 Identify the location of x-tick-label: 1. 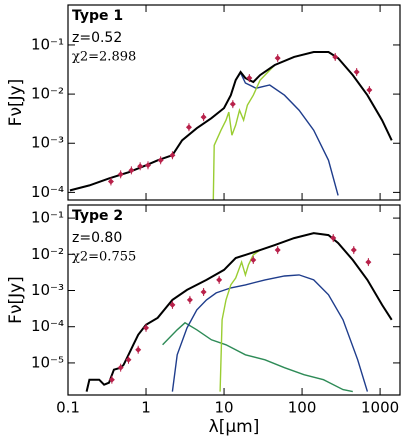
(146, 408).